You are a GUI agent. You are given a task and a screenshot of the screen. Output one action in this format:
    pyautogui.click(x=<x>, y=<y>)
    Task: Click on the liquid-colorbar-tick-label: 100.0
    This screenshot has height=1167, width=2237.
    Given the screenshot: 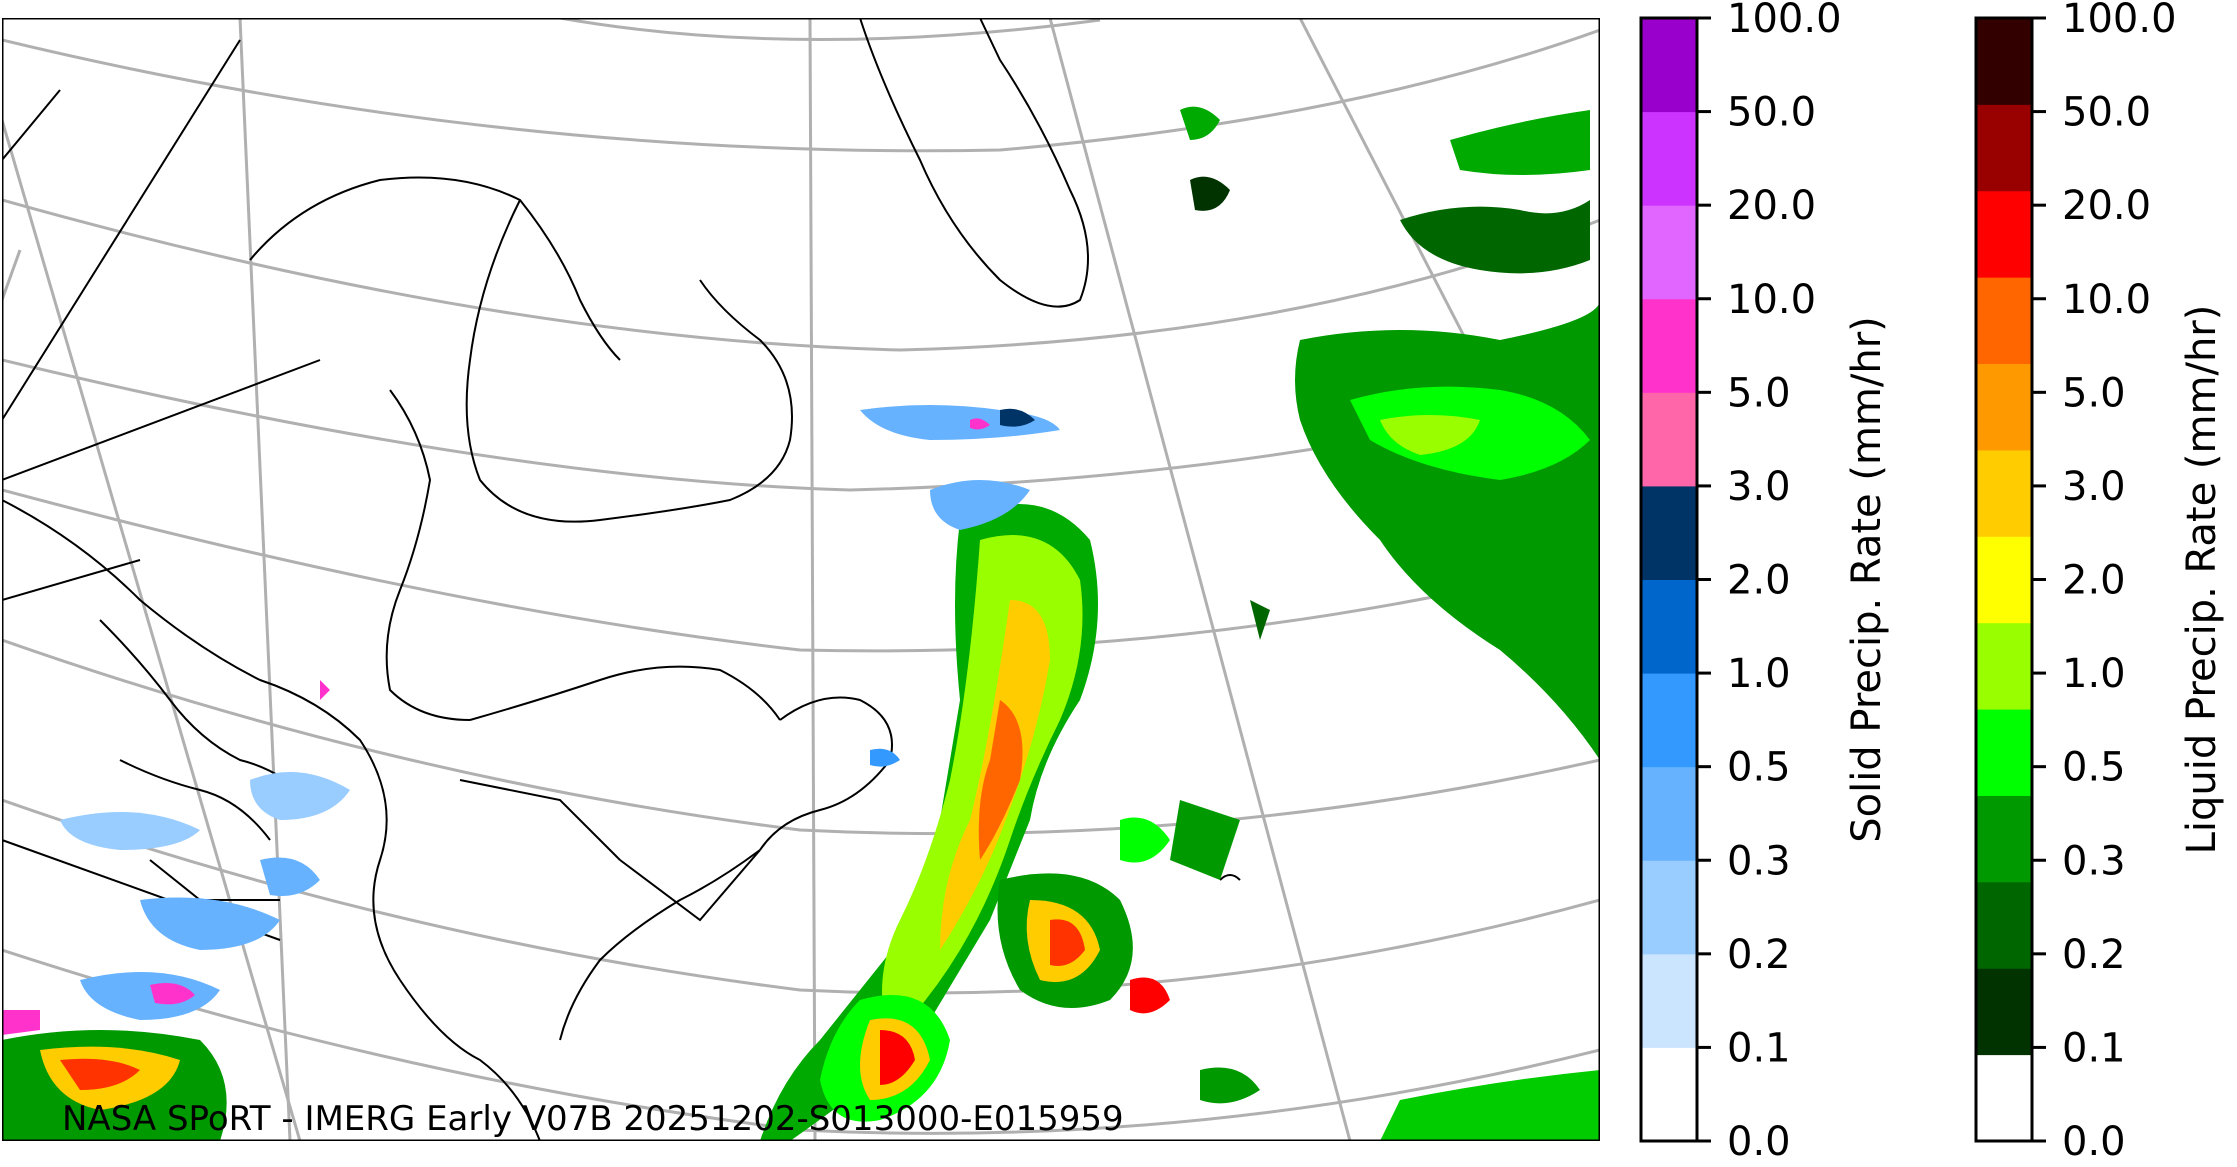 What is the action you would take?
    pyautogui.click(x=2119, y=21)
    